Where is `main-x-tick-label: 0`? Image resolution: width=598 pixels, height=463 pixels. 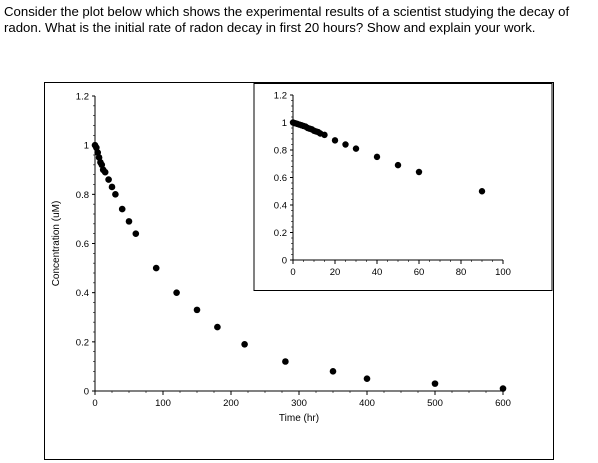
main-x-tick-label: 0 is located at coordinates (94, 403).